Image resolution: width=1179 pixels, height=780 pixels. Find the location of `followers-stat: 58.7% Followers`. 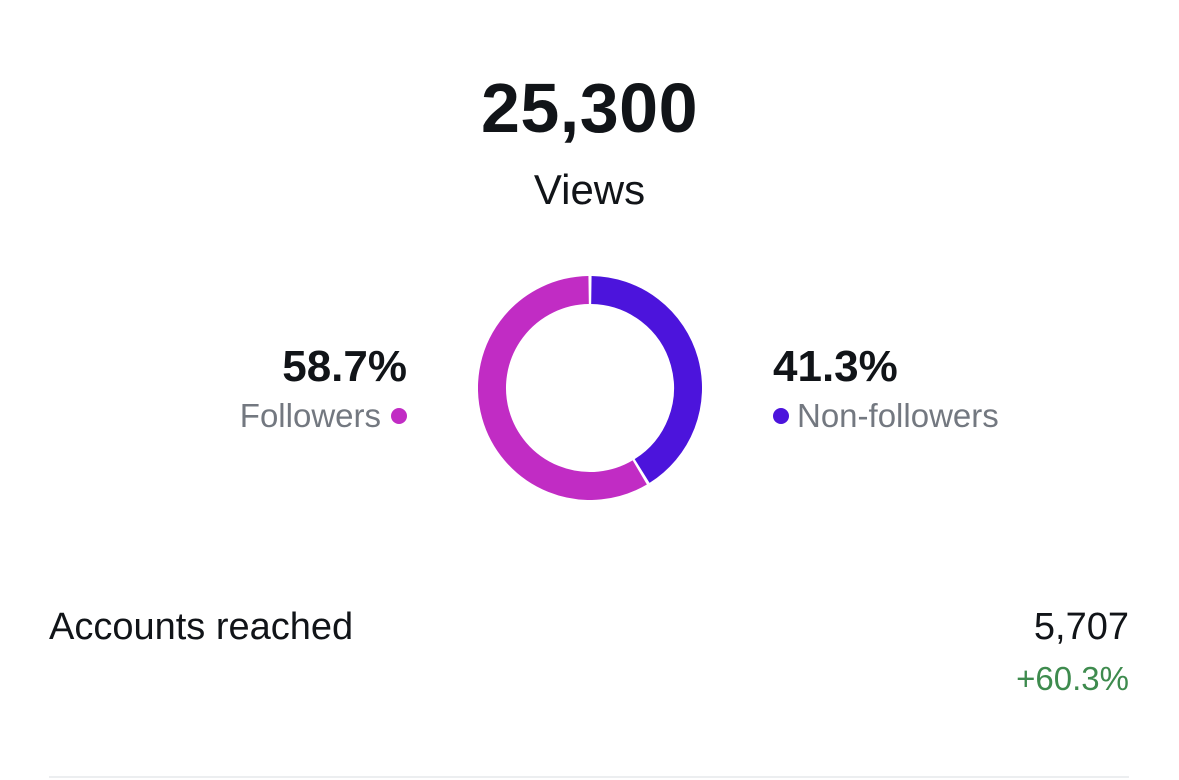

followers-stat: 58.7% Followers is located at coordinates (323, 389).